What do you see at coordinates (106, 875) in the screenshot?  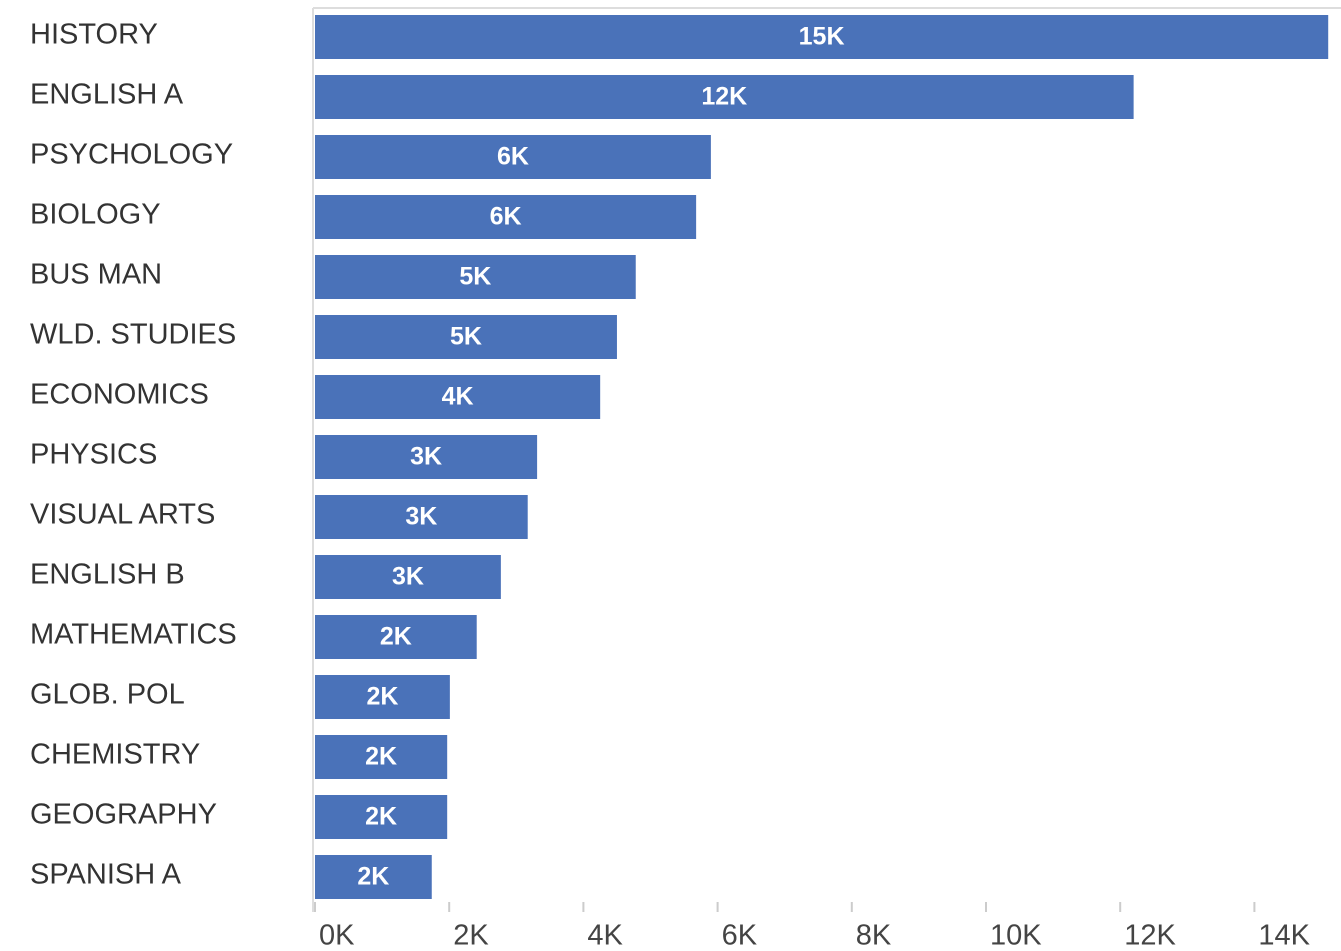 I see `category-label: SPANISH A` at bounding box center [106, 875].